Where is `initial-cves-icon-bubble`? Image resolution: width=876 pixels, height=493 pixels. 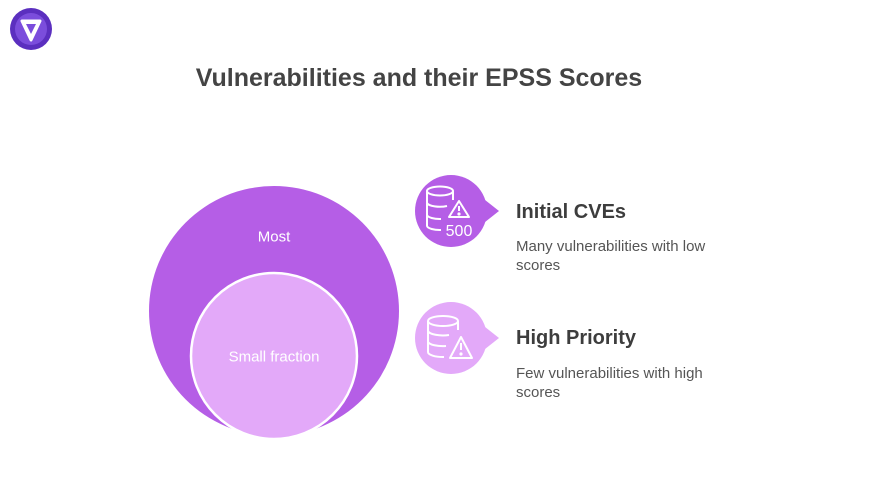 initial-cves-icon-bubble is located at coordinates (457, 211).